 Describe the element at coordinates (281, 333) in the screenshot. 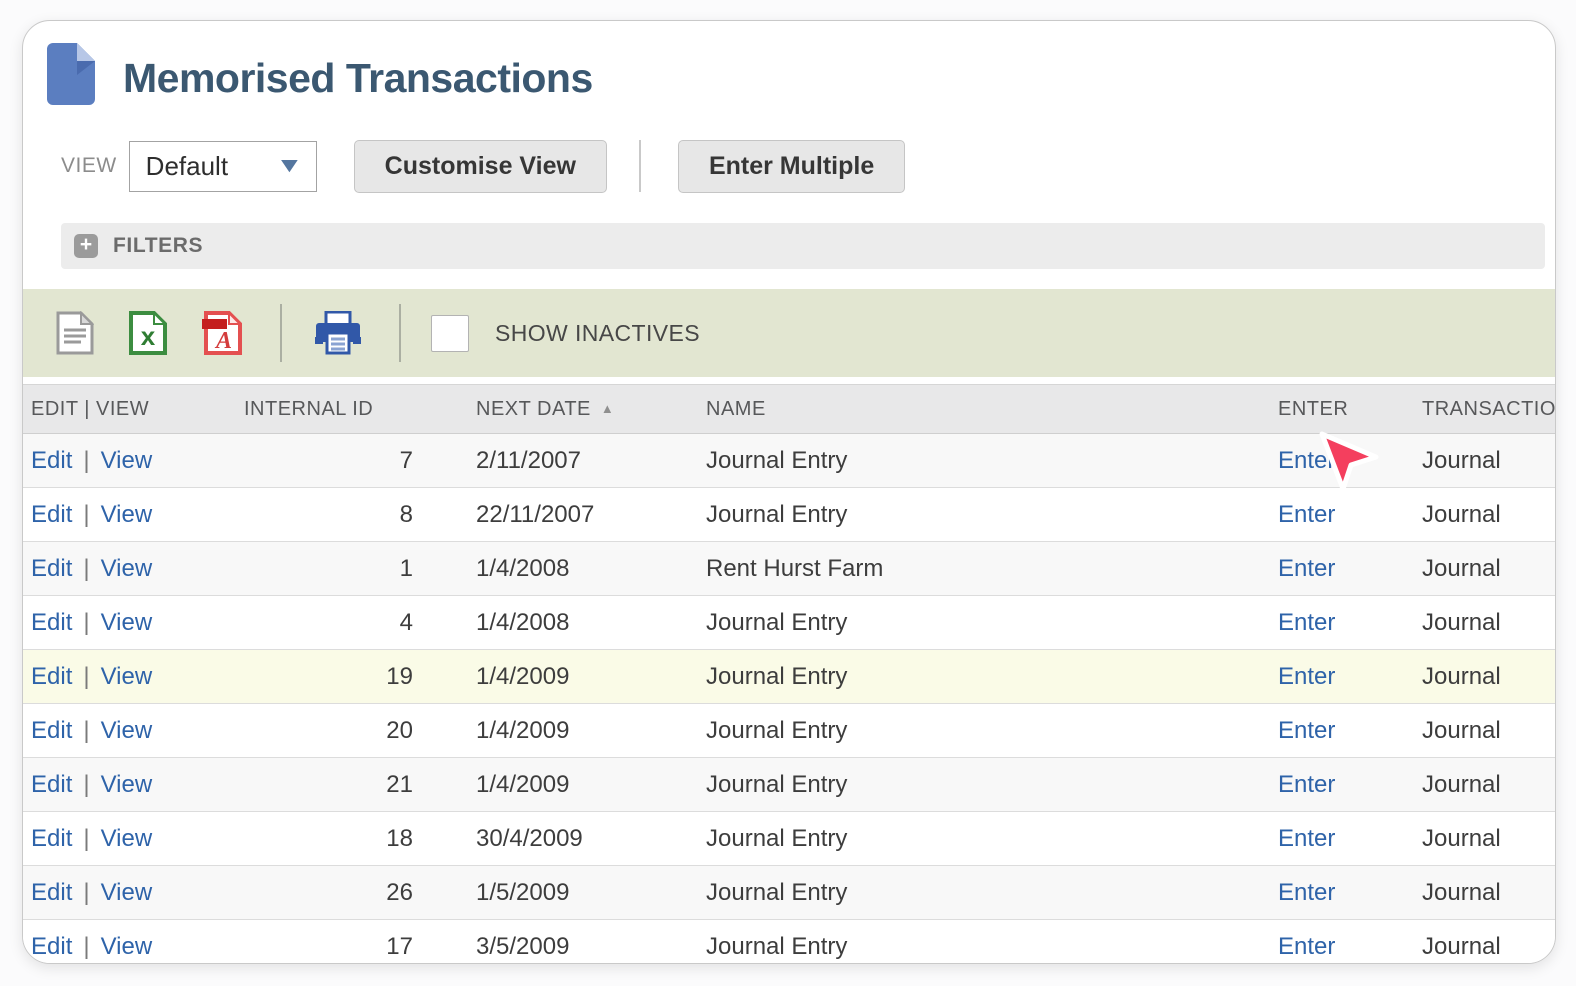

I see `toolbar-divider` at that location.